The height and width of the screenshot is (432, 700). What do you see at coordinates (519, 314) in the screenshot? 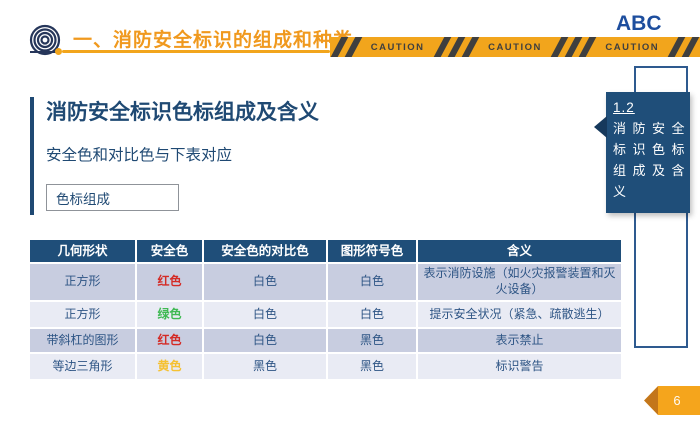
I see `cell-meaning: 提示安全状况（紧急、疏散逃生）` at bounding box center [519, 314].